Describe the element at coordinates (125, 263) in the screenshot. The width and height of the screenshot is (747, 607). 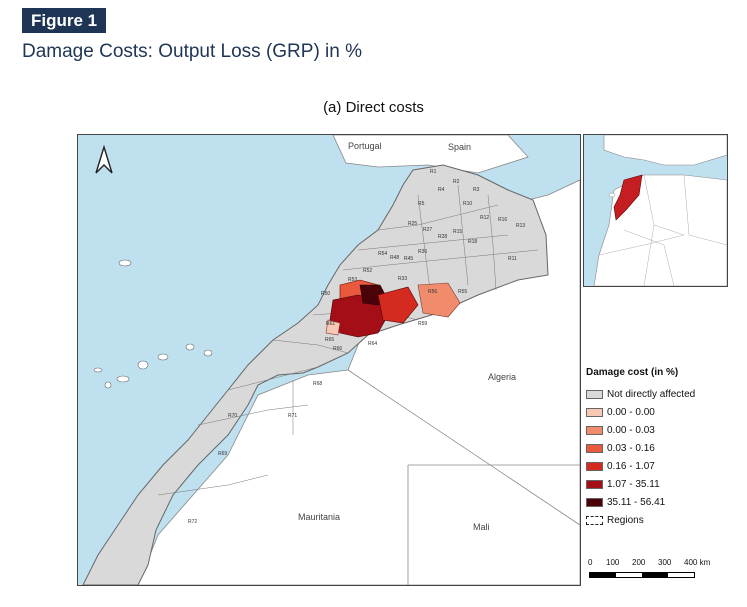
I see `madeira-island` at that location.